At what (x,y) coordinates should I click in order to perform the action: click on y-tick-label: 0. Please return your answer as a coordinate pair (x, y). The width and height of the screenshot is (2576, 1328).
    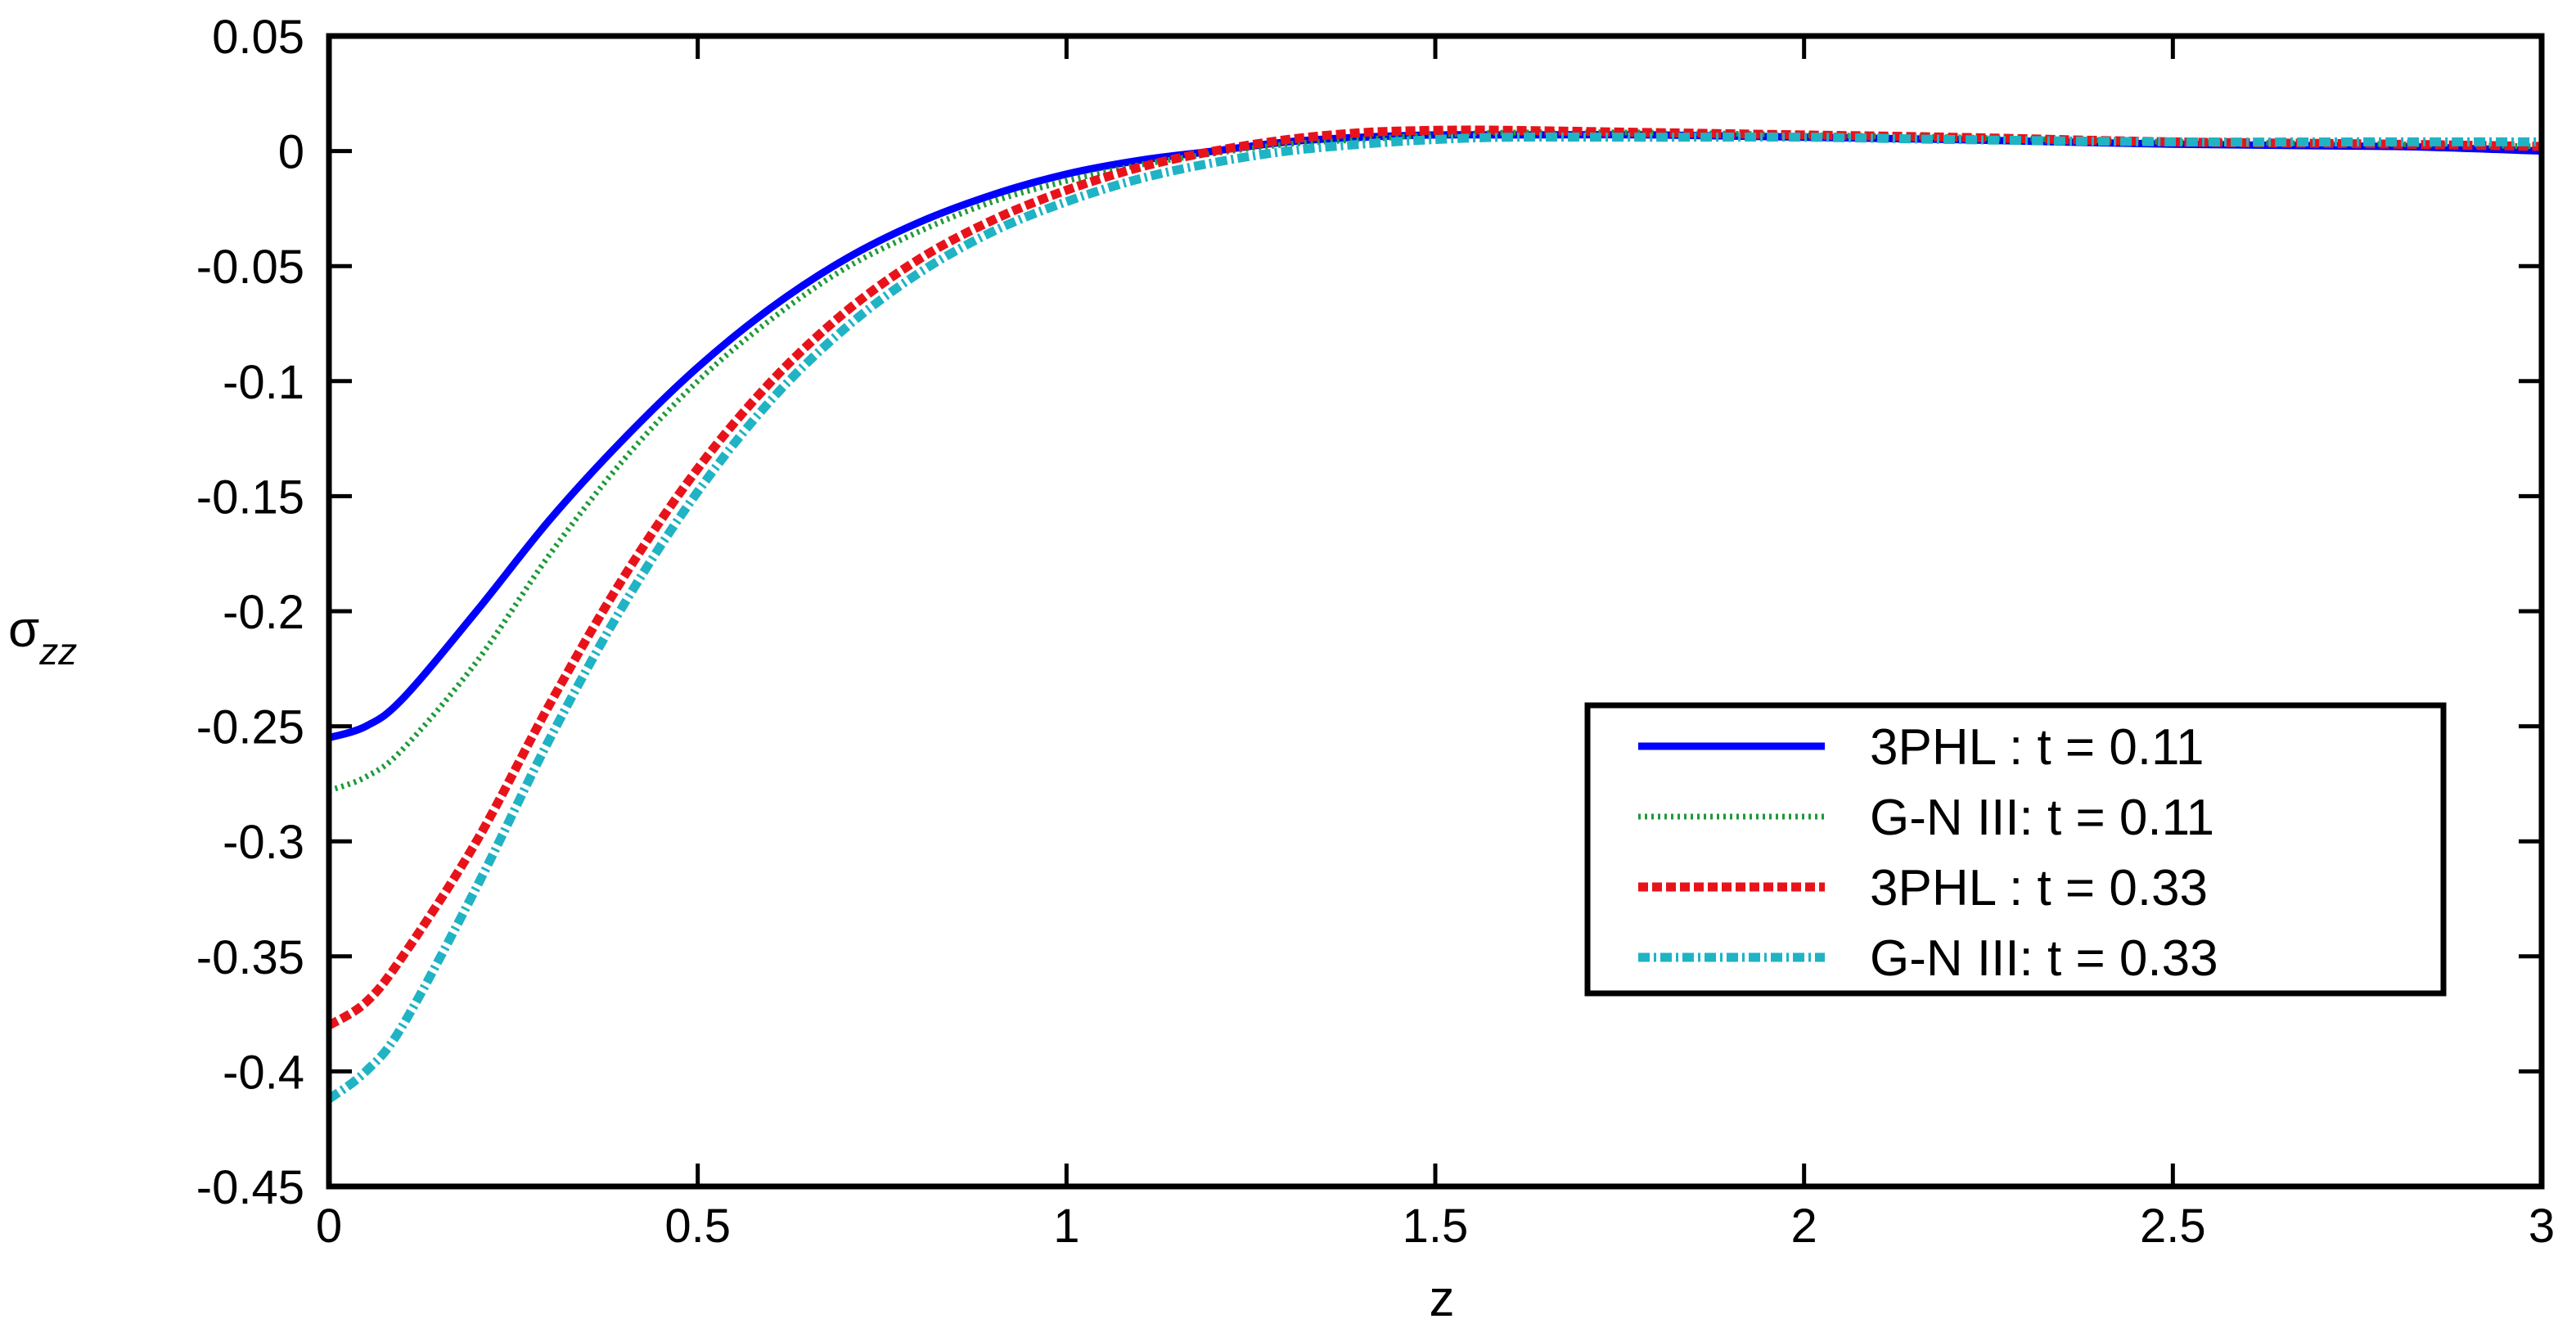
    Looking at the image, I should click on (291, 152).